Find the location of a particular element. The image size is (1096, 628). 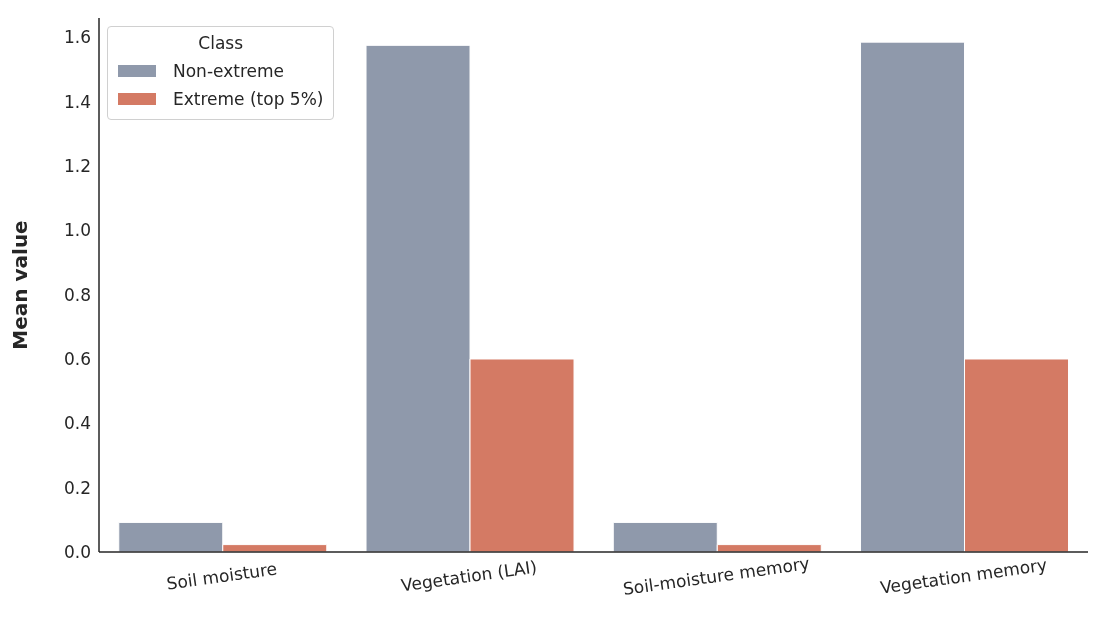

legend-label: Non-extreme is located at coordinates (229, 71).